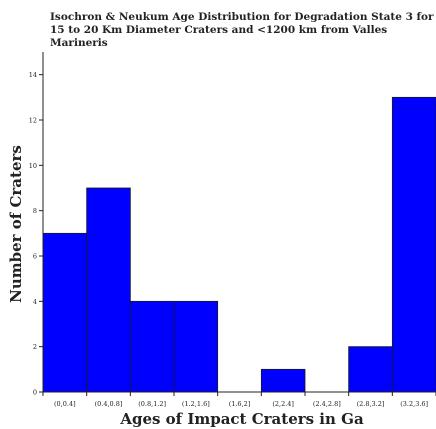  I want to click on y-tick-label-5: 10, so click(33, 166).